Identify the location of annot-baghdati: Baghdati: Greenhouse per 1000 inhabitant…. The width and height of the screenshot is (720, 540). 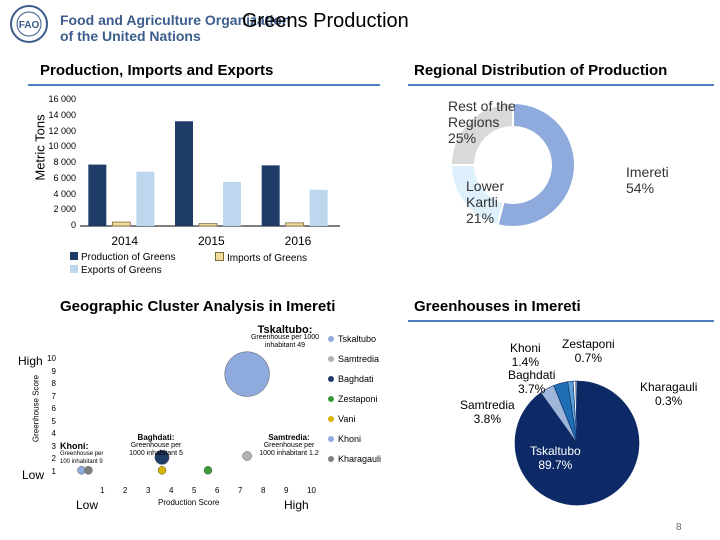
(156, 446).